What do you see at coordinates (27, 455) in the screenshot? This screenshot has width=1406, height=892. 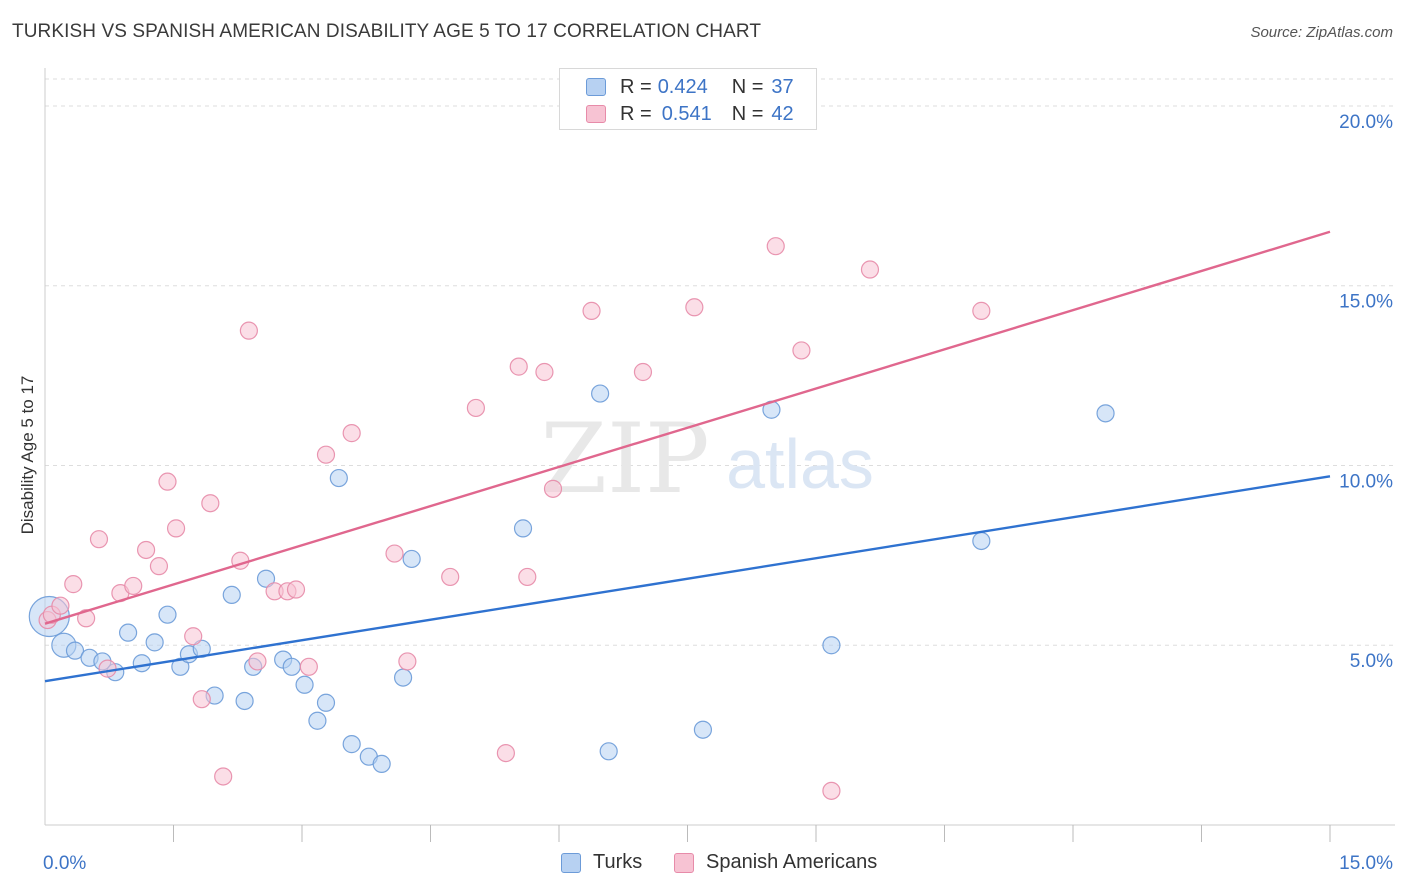 I see `y-axis-label: Disability Age 5 to 17` at bounding box center [27, 455].